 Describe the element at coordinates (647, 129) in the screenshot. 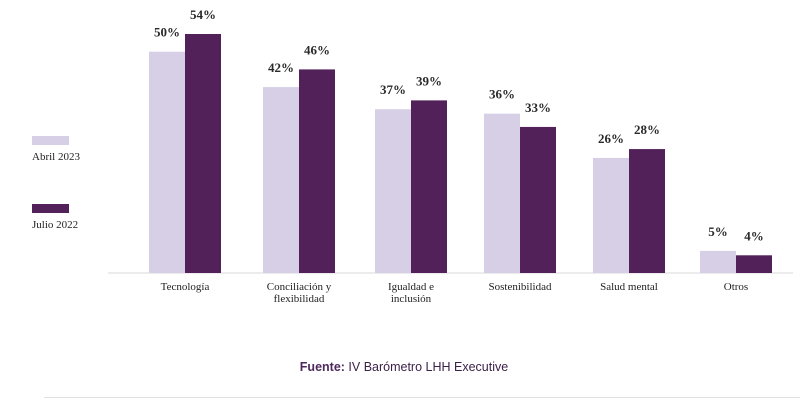

I see `data-label: 28%` at that location.